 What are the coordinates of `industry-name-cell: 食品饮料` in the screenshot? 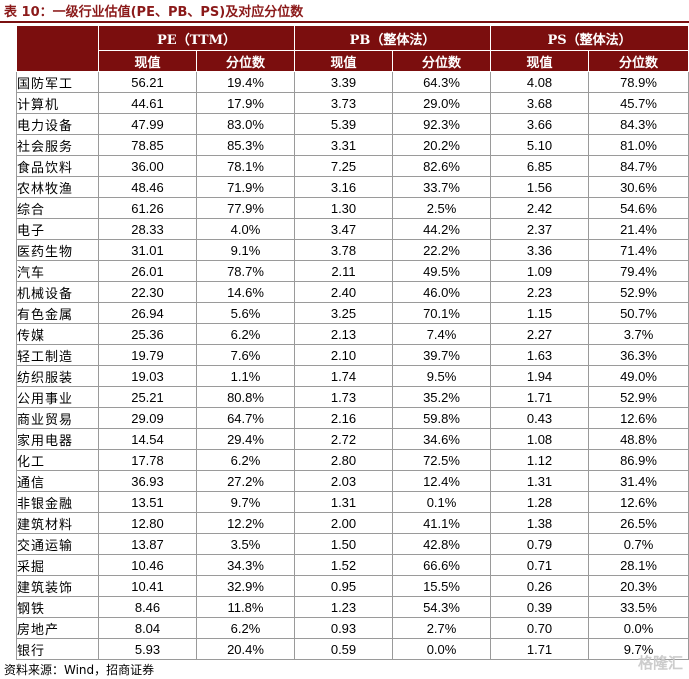 It's located at (57, 166).